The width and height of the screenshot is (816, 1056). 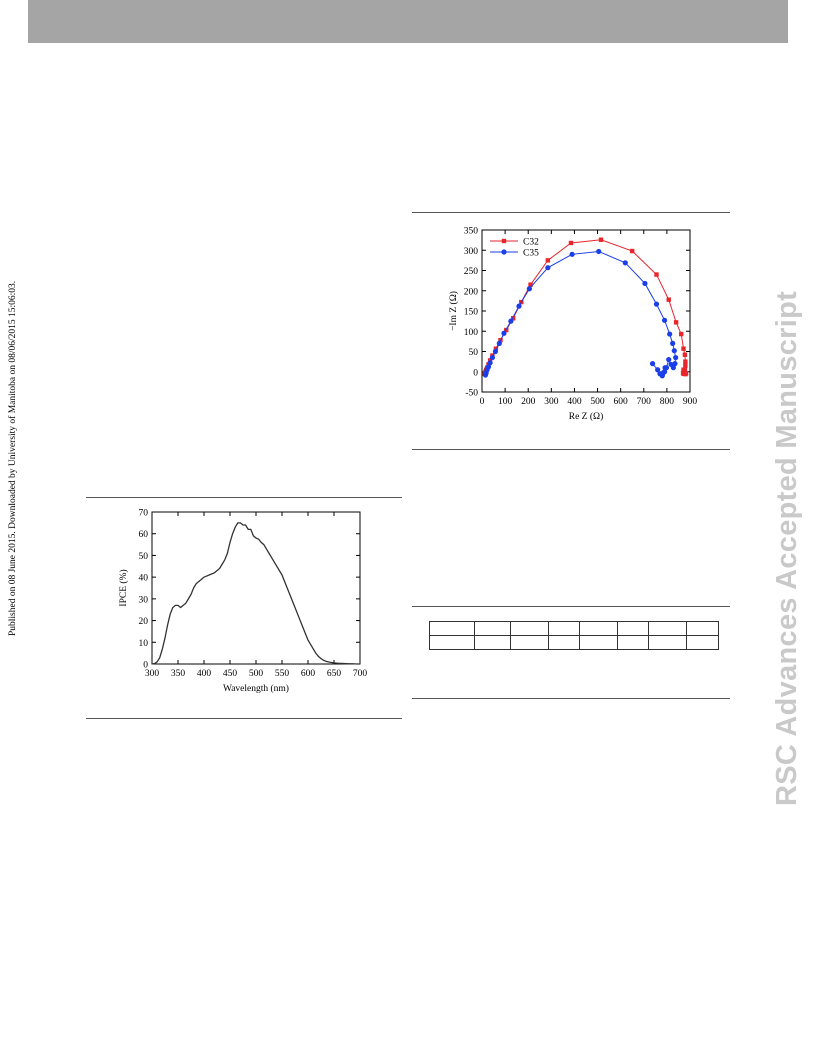 I want to click on y-tick-label: -50, so click(x=471, y=394).